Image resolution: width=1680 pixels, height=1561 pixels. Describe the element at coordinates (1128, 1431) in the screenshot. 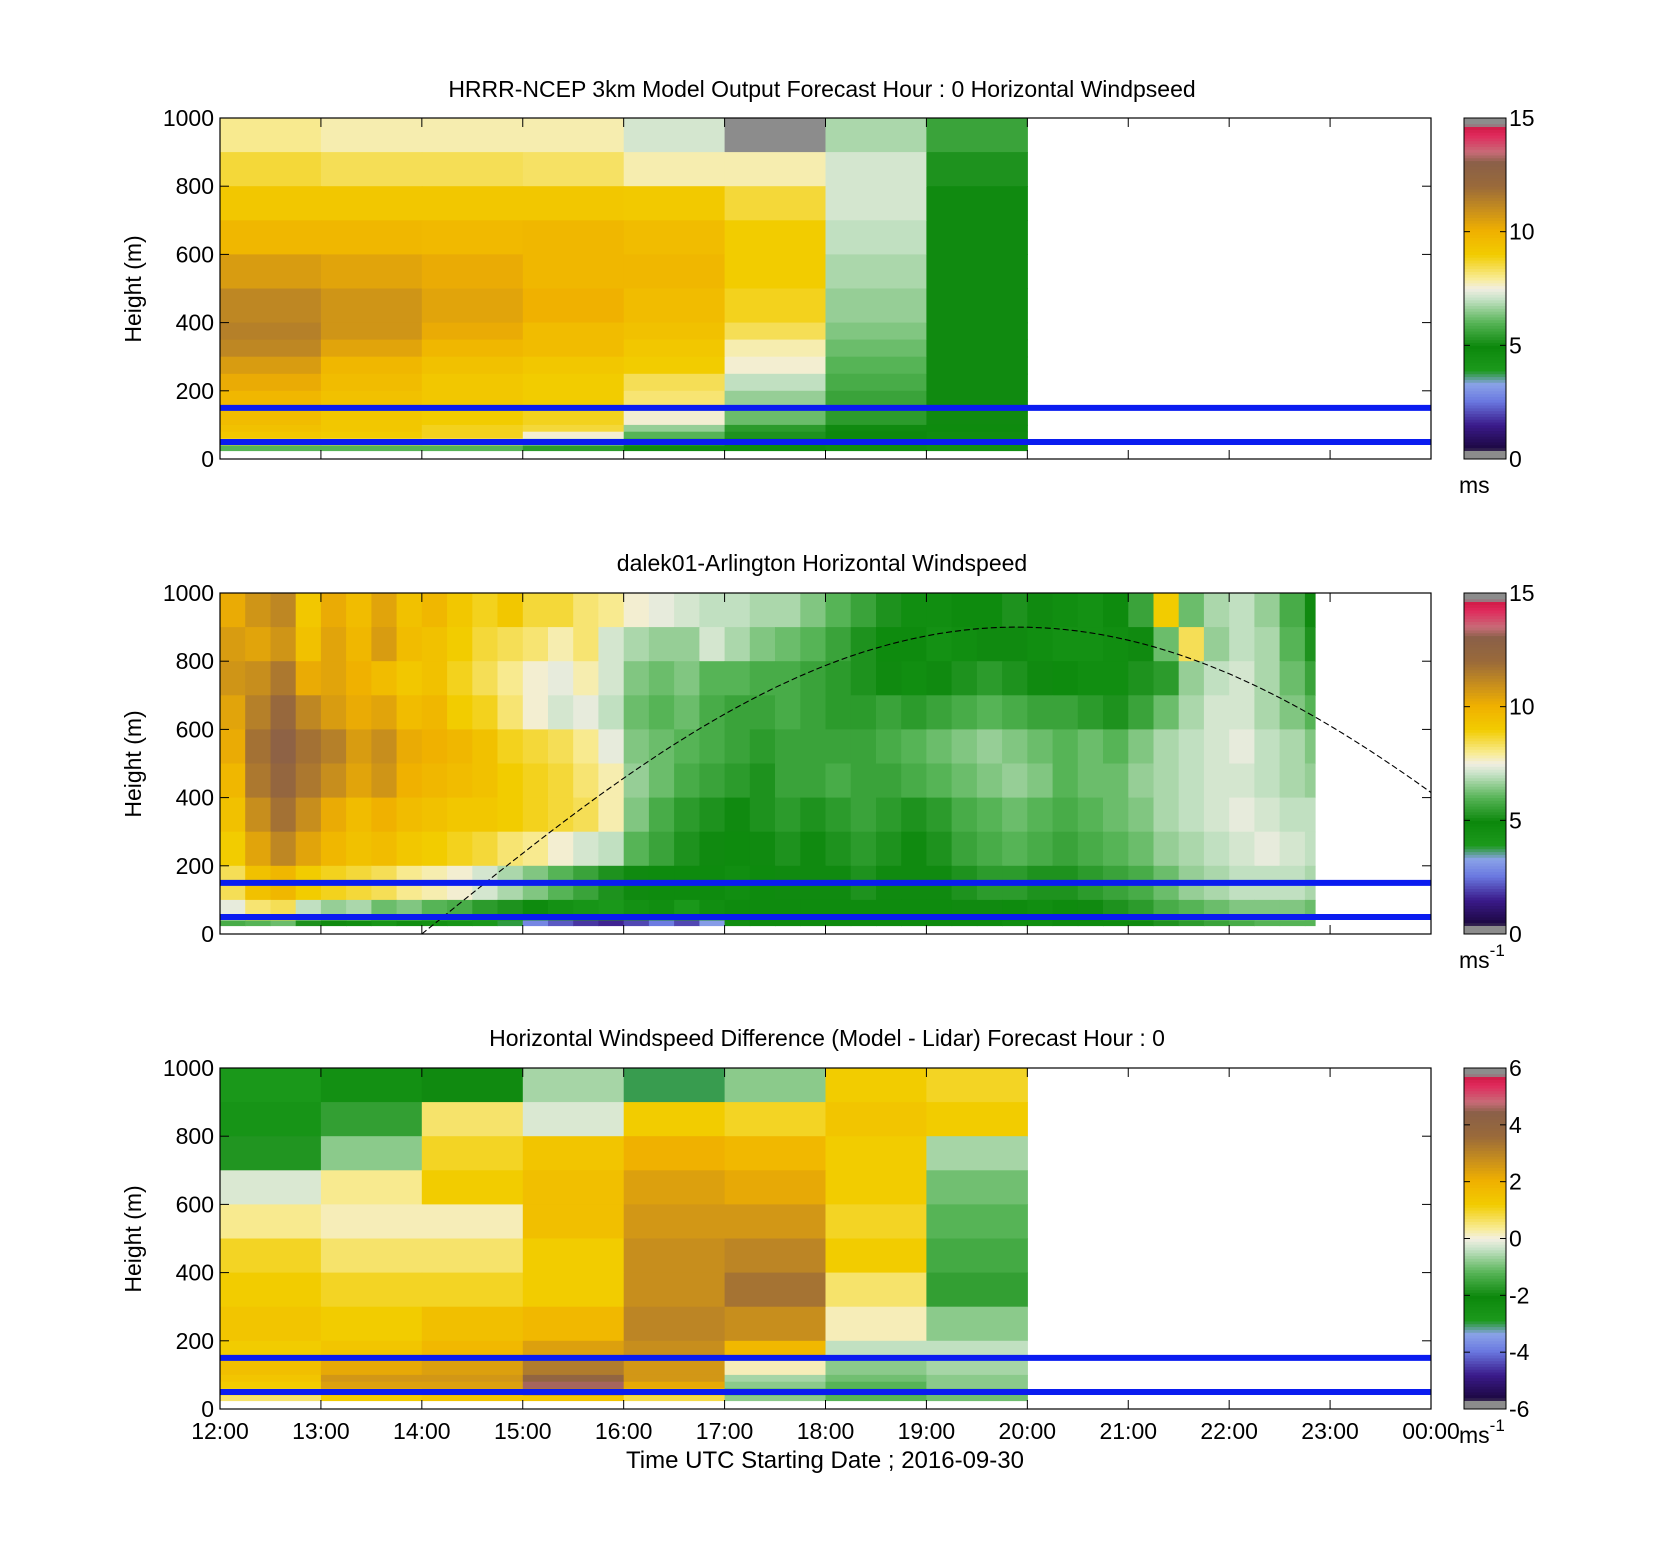

I see `x-tick-label: 21:00` at that location.